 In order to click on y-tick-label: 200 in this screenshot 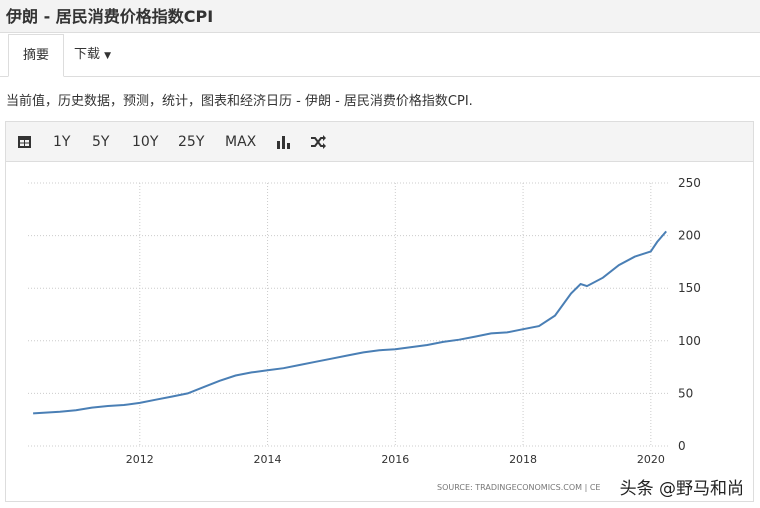, I will do `click(689, 236)`.